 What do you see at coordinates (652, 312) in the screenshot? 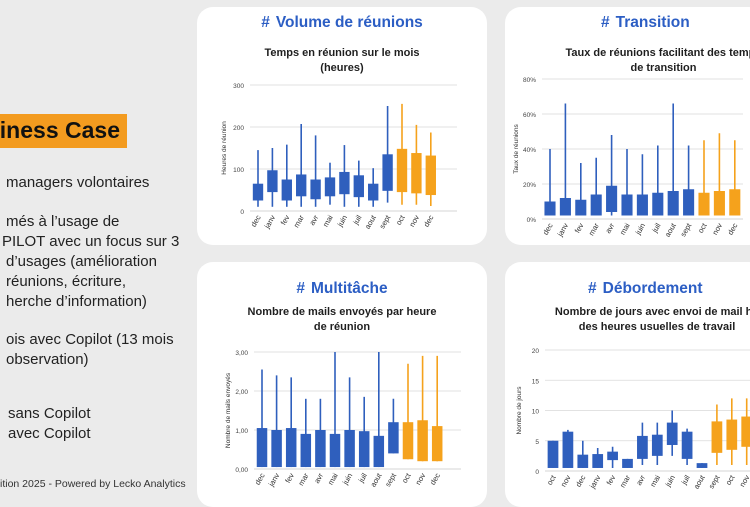
I see `chart-title-line-1: Nombre de jours avec envoi de mail ho` at bounding box center [652, 312].